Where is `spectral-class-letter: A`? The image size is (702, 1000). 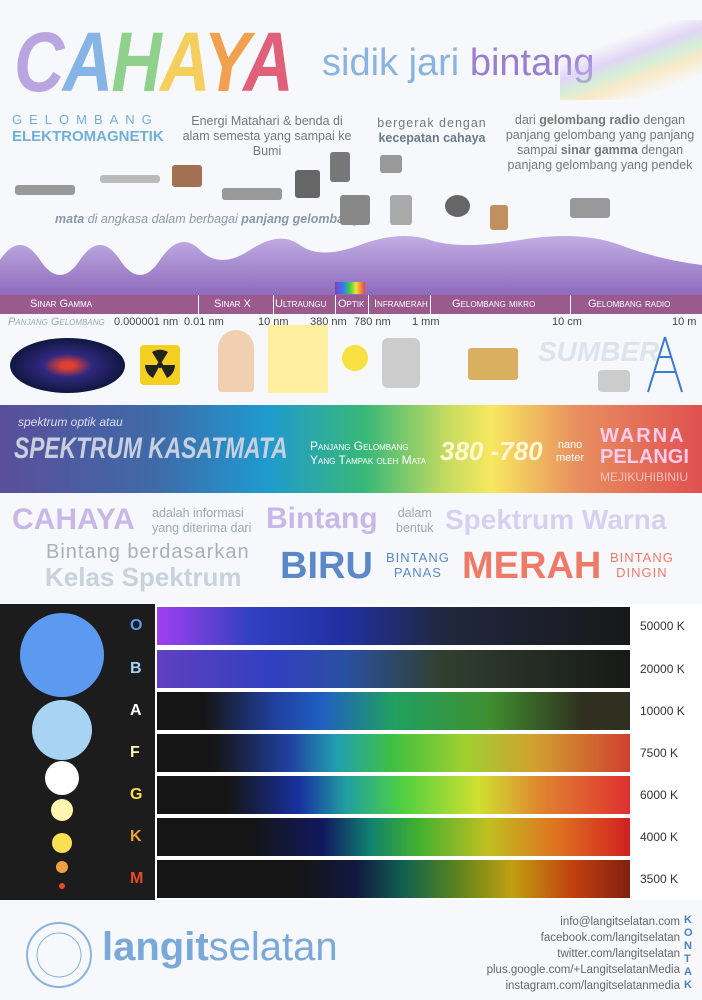 spectral-class-letter: A is located at coordinates (136, 710).